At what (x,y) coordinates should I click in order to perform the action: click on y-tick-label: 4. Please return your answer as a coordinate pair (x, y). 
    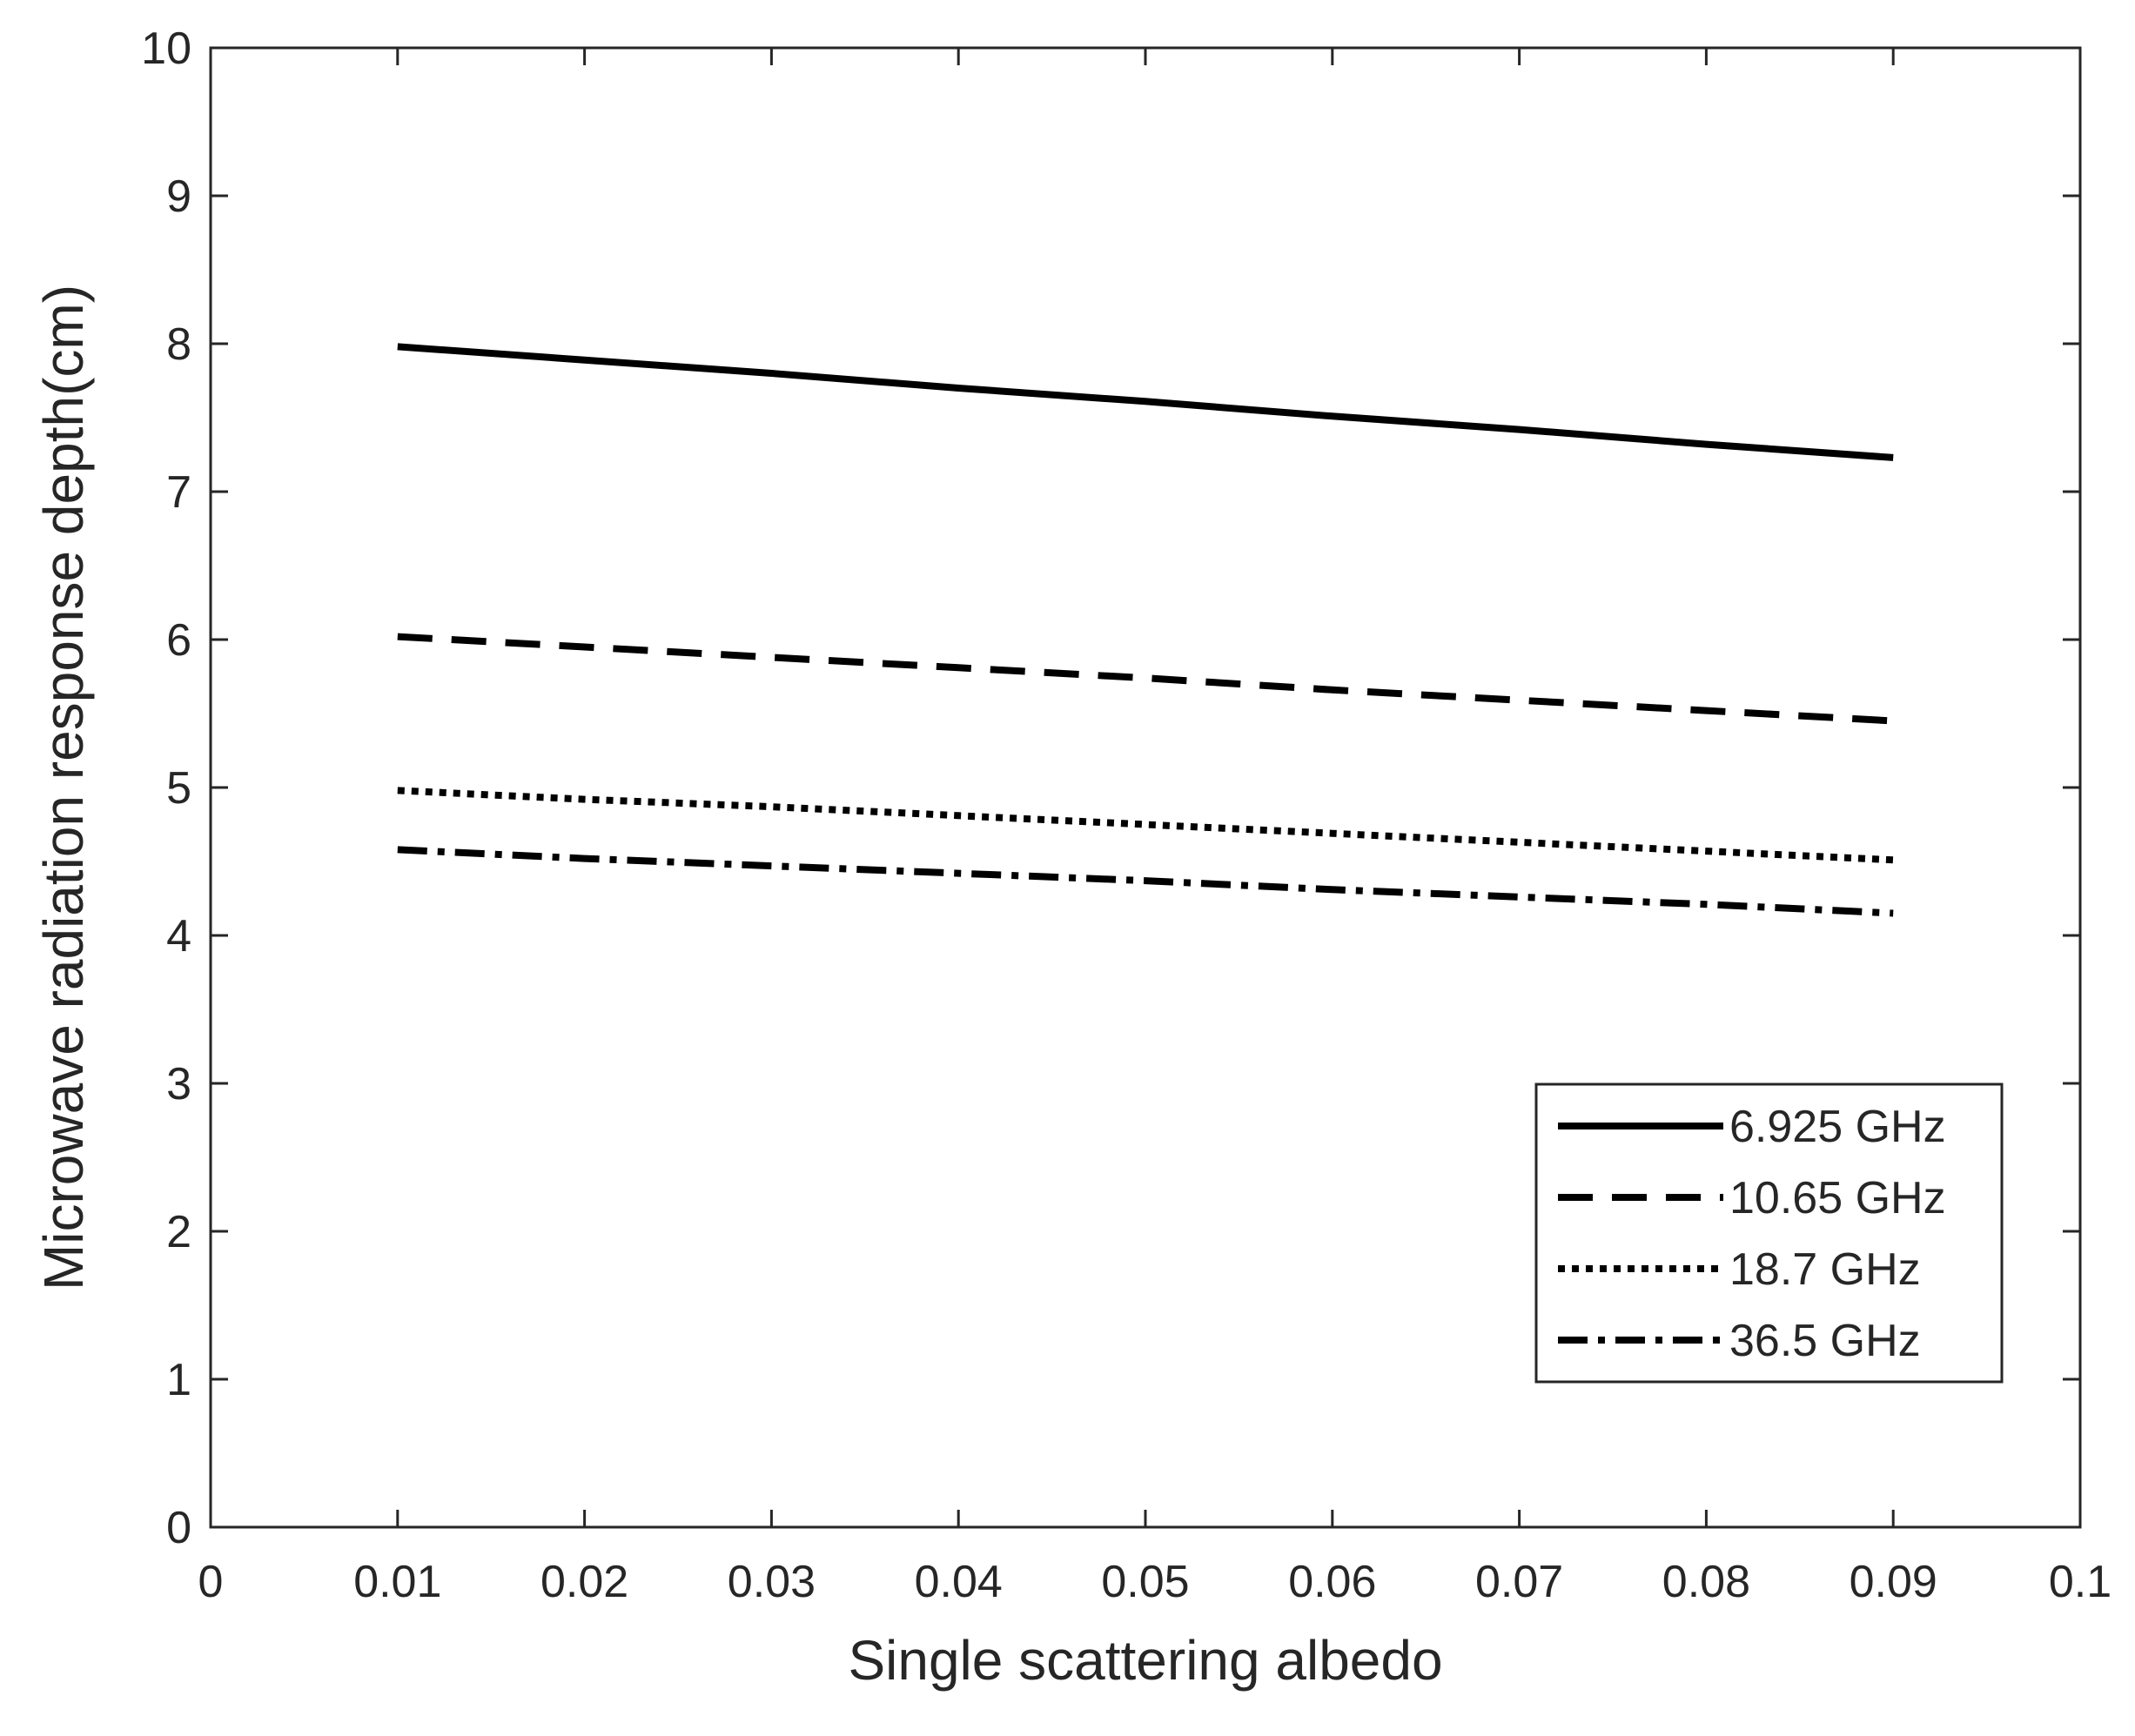
    Looking at the image, I should click on (178, 936).